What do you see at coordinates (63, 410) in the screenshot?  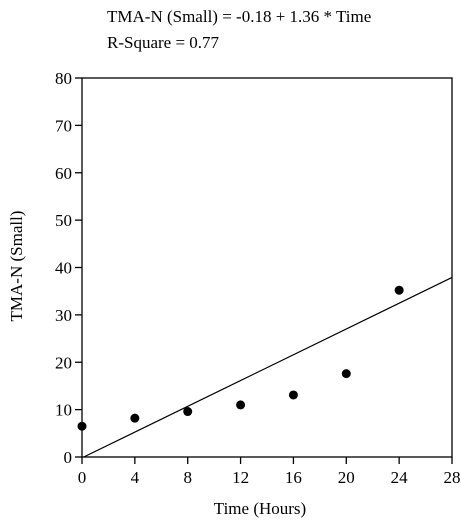 I see `y-tick-label: 10` at bounding box center [63, 410].